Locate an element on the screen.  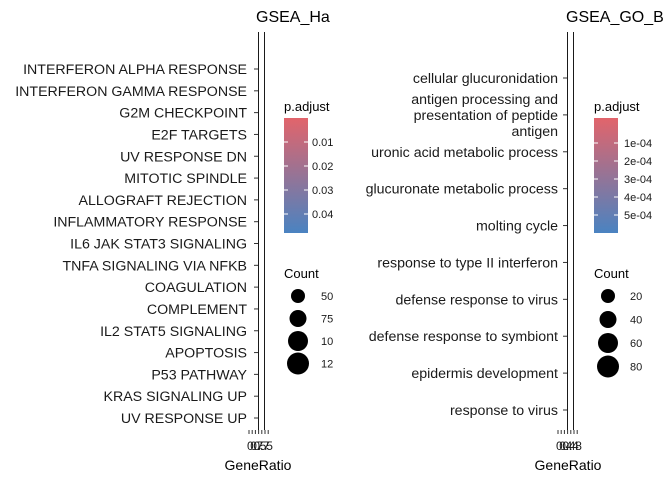
panel-go-bp-y-label: response to type II interferon is located at coordinates (467, 263).